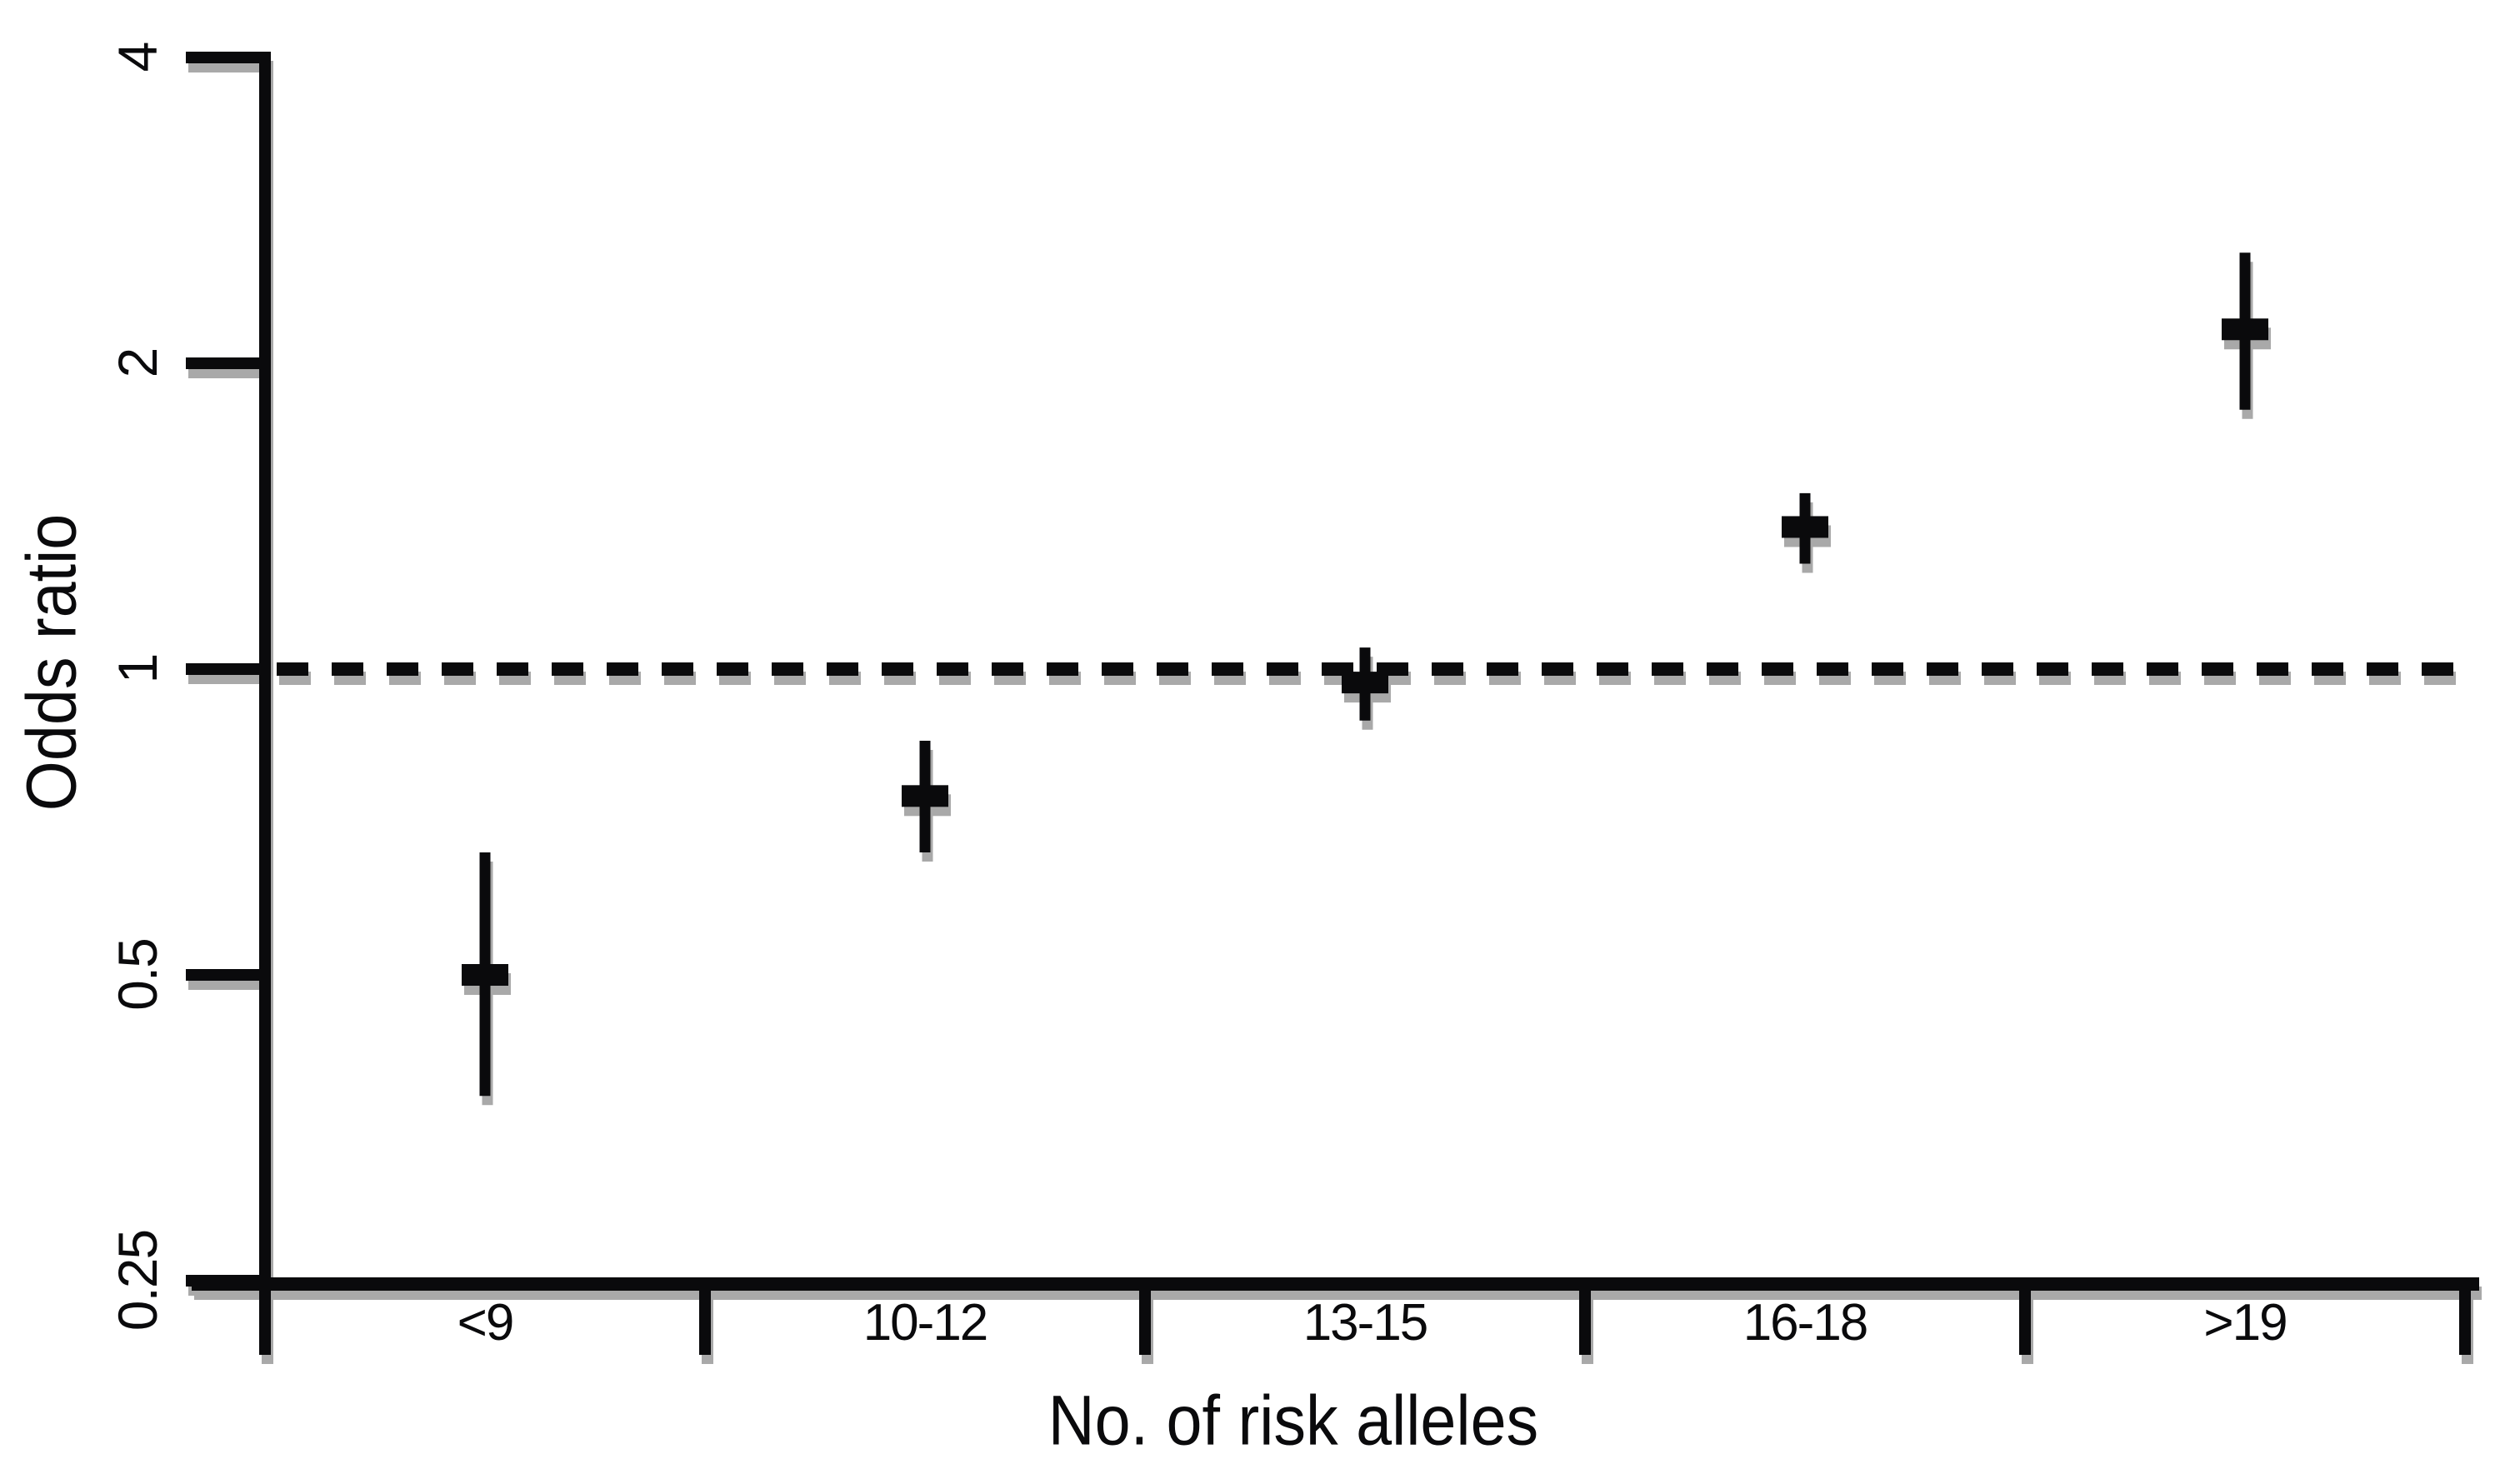 The image size is (2520, 1484). Describe the element at coordinates (1365, 1323) in the screenshot. I see `x-category-label: 13-15` at that location.